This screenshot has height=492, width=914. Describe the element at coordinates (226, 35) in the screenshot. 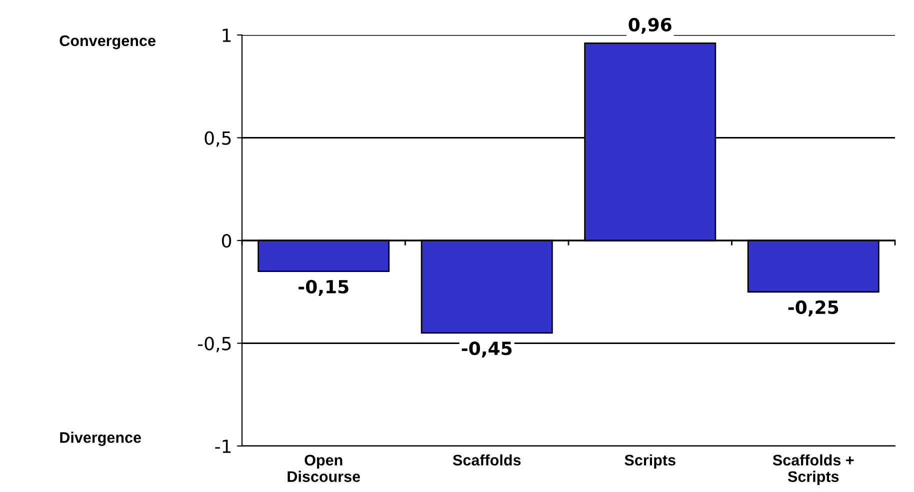

I see `y-tick-label: 1` at that location.